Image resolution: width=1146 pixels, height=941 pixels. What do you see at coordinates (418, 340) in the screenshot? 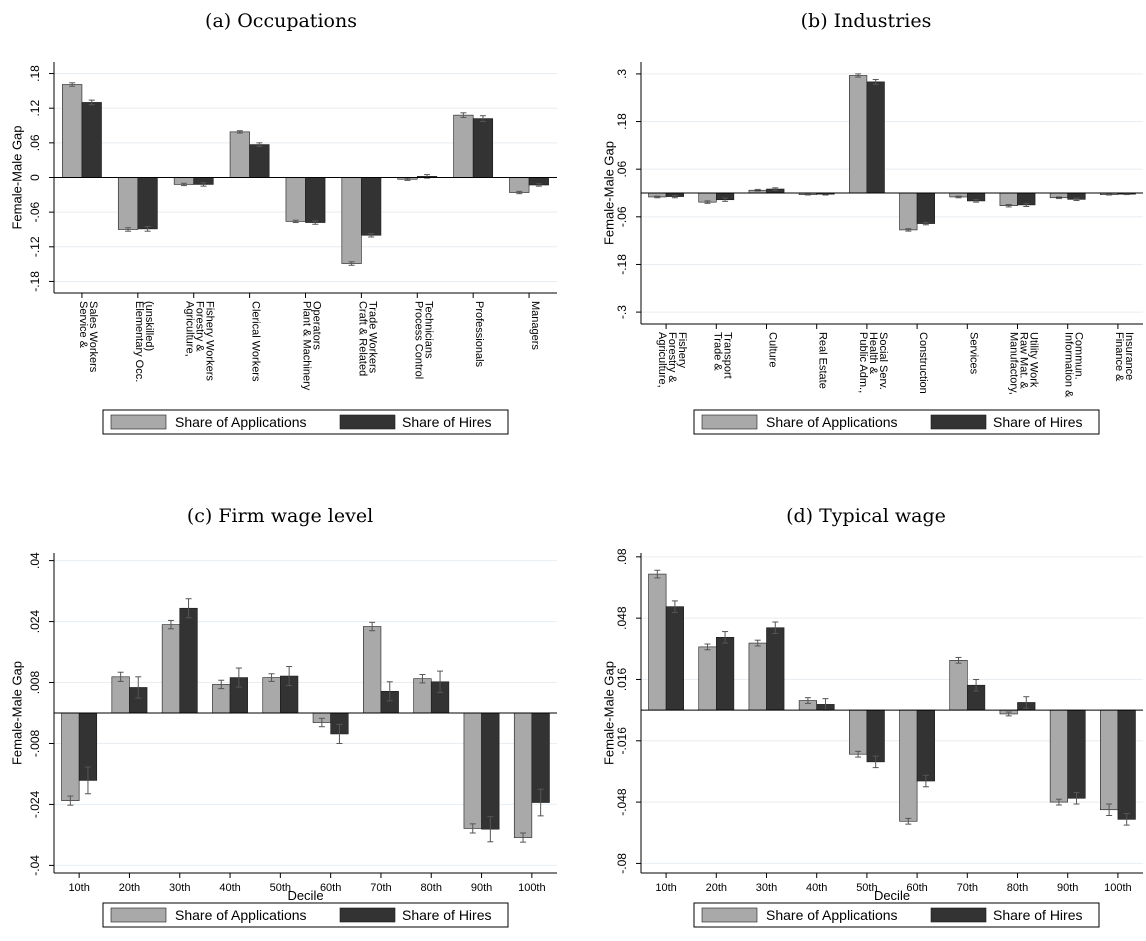
I see `x-tick-label: Process Control` at bounding box center [418, 340].